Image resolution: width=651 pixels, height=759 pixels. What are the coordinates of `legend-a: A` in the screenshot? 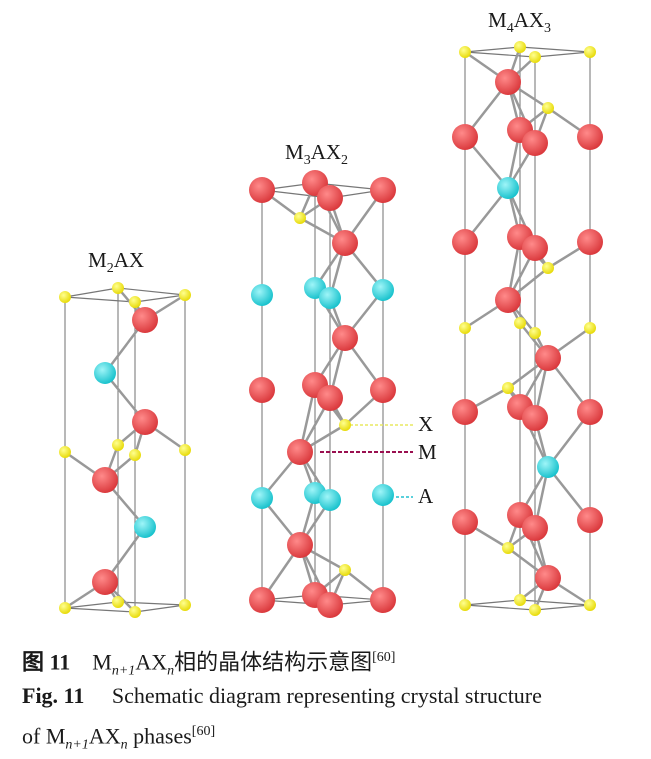 It's located at (426, 496).